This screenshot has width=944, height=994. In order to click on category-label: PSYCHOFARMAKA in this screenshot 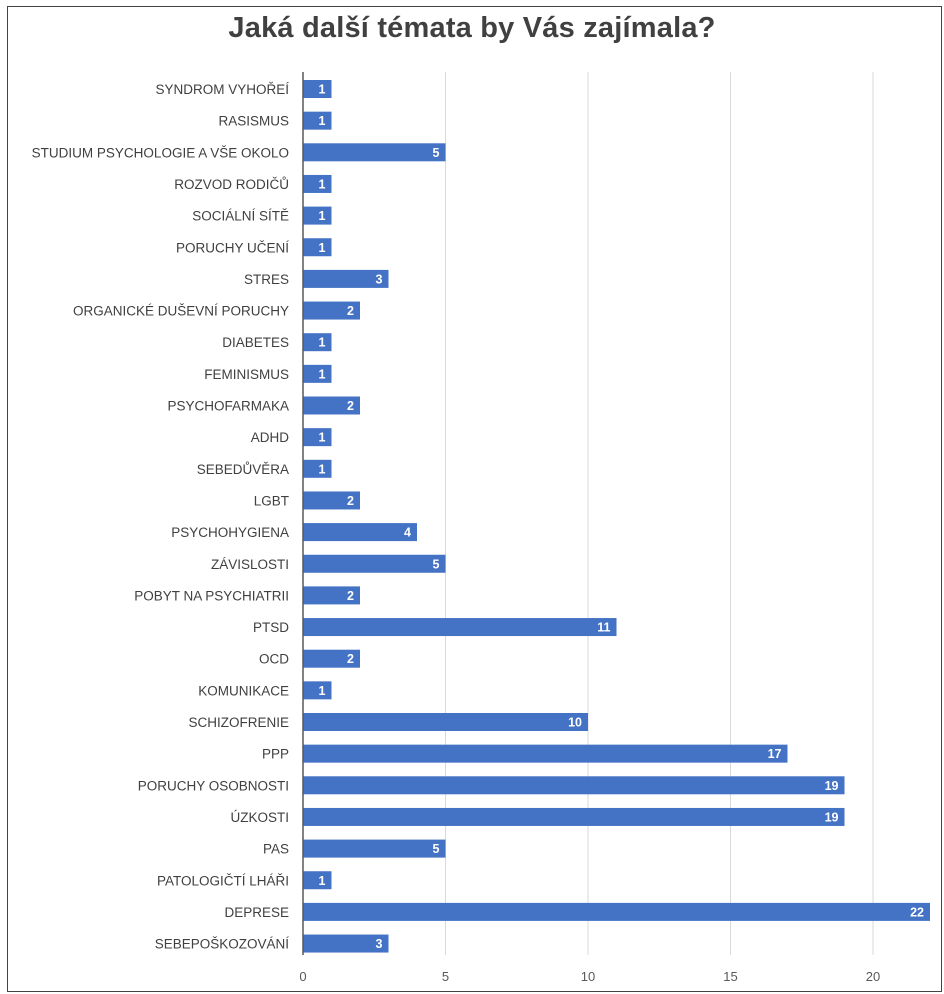, I will do `click(228, 406)`.